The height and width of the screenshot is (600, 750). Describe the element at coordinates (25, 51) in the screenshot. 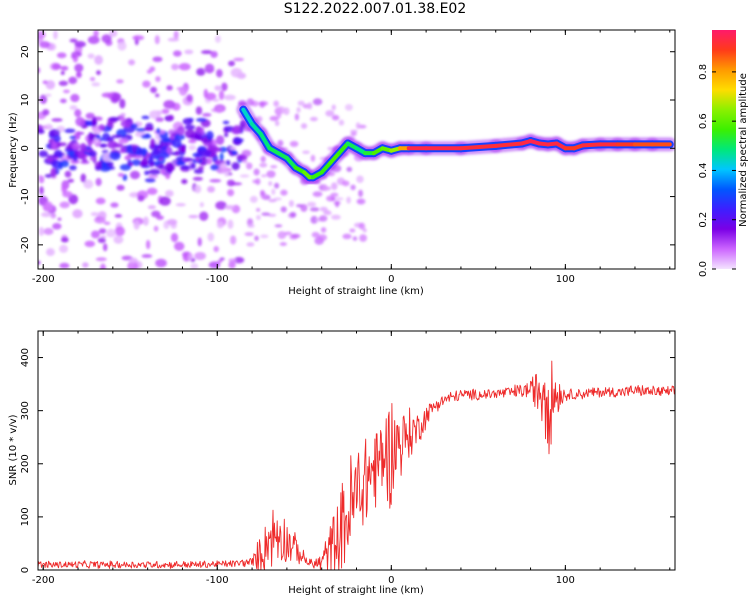

I see `y-tick-label: 20` at that location.